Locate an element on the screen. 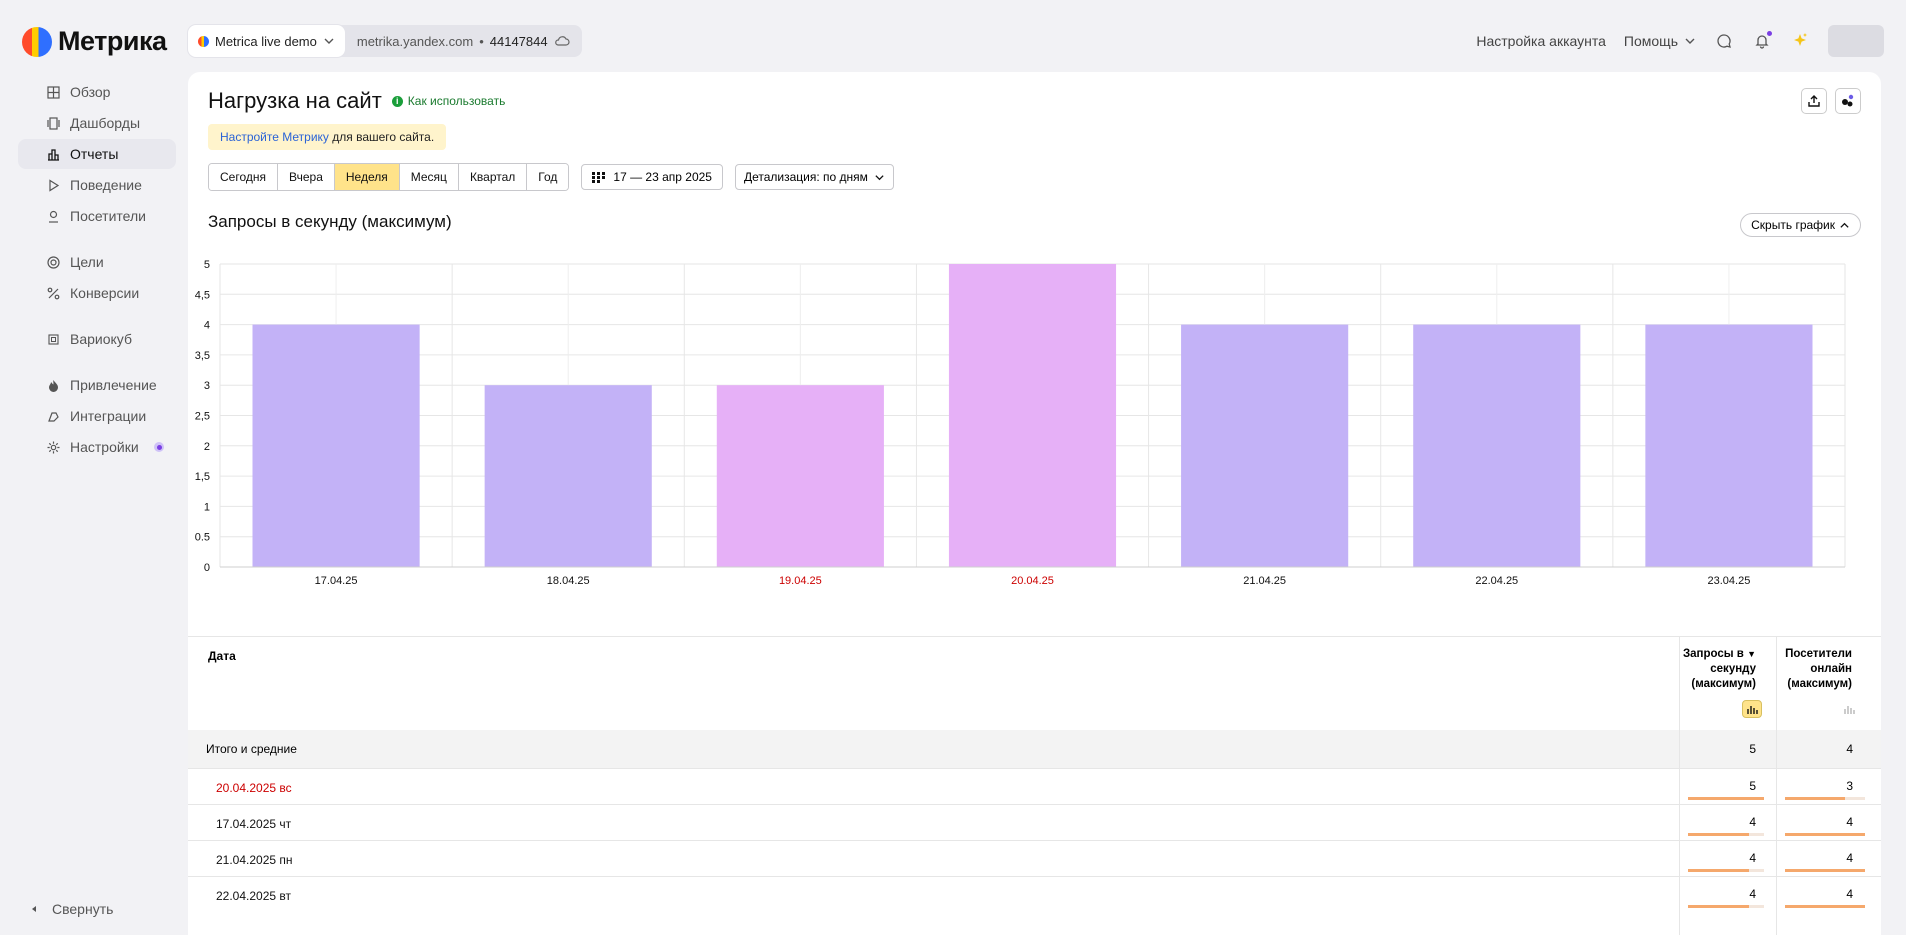  collapse-sidebar-button: Свернуть is located at coordinates (71, 909).